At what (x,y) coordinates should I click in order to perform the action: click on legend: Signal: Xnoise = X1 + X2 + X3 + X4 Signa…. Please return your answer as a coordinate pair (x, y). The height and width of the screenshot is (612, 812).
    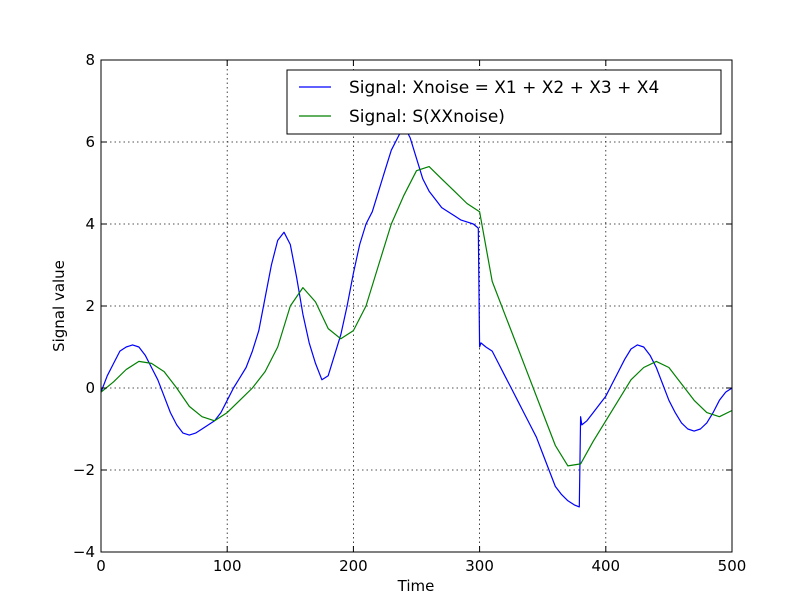
    Looking at the image, I should click on (504, 102).